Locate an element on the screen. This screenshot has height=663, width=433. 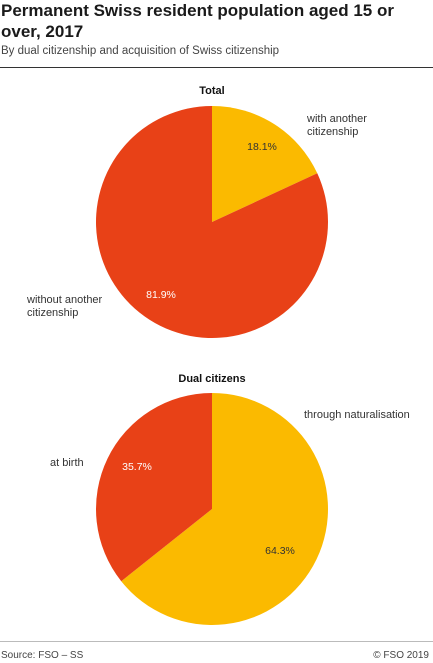
label-line: without another is located at coordinates (64, 300).